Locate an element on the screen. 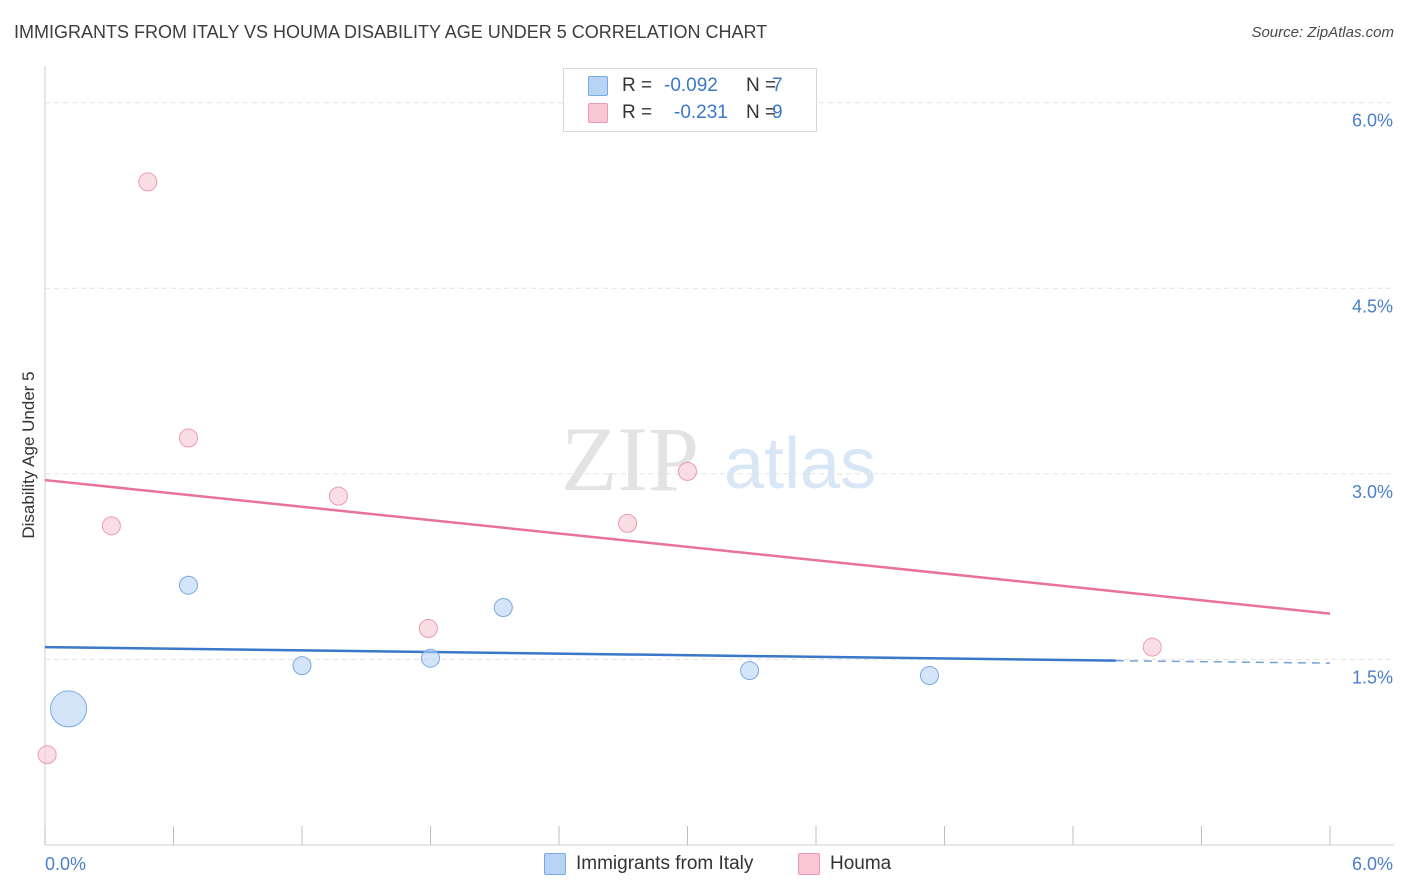 The image size is (1406, 892). bottom-legend-italy: Immigrants from Italy is located at coordinates (648, 864).